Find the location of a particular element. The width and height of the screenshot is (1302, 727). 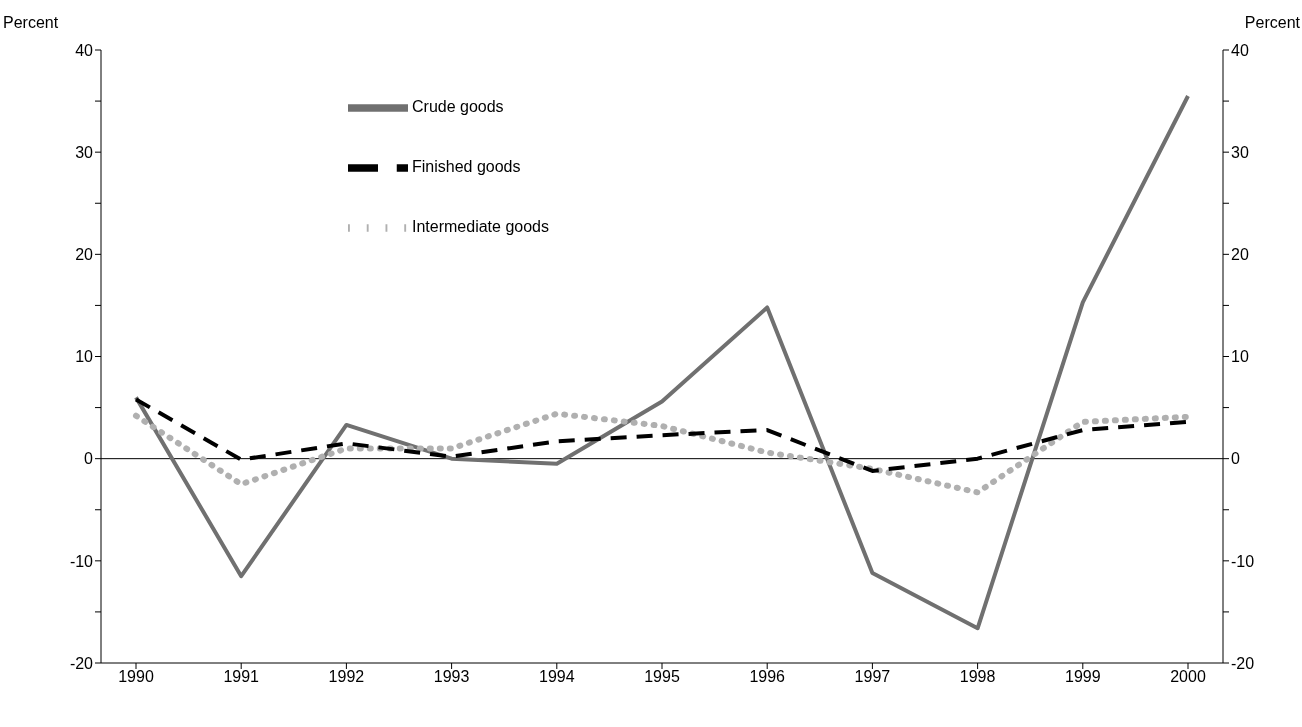

x-tick-label: 1996 is located at coordinates (767, 677).